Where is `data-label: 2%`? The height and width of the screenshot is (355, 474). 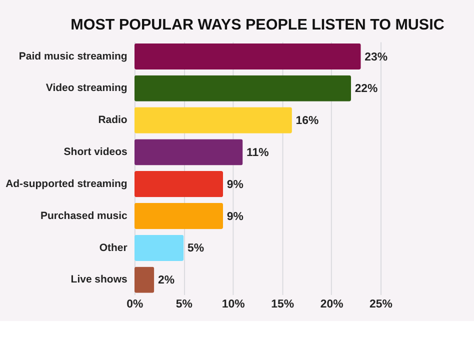
data-label: 2% is located at coordinates (166, 280).